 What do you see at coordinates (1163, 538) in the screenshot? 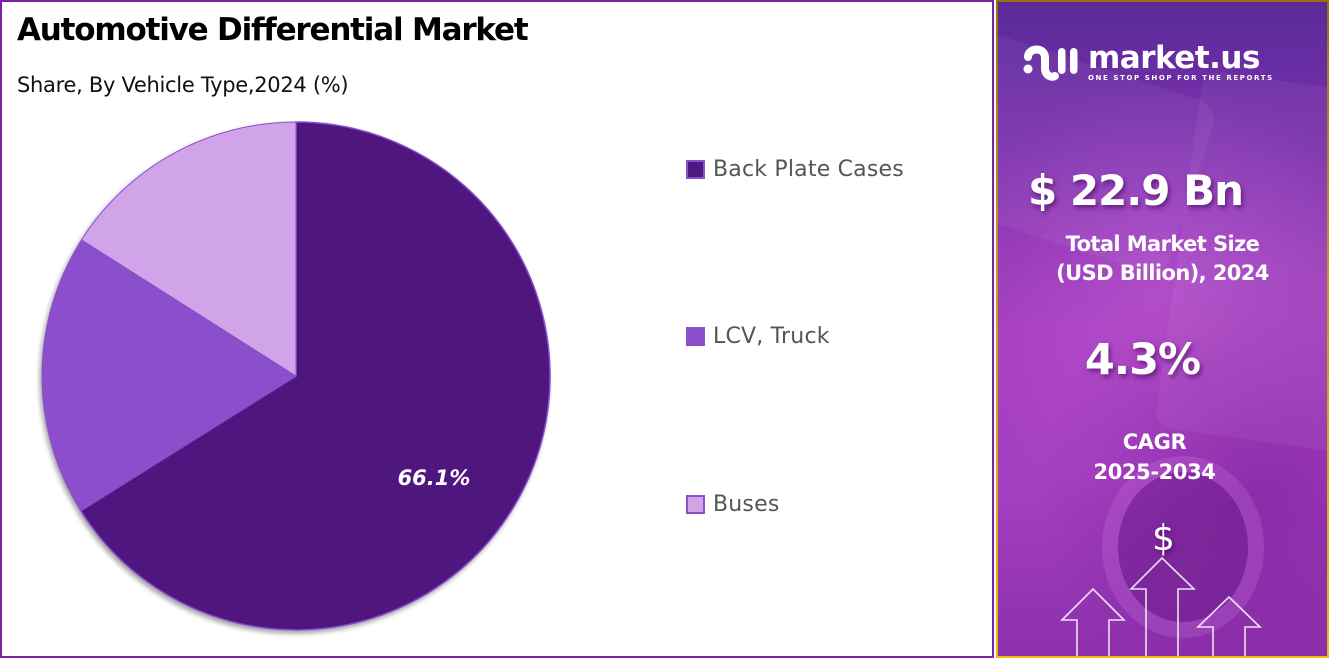
I see `dollar-icon: $` at bounding box center [1163, 538].